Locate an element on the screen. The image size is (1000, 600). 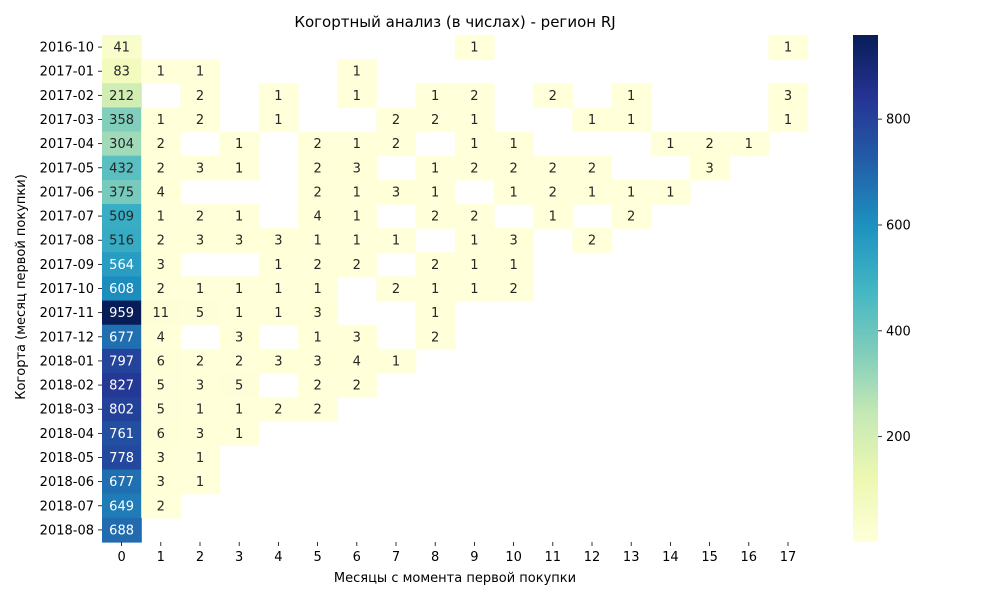
y-tick-label: 2017-08 is located at coordinates (67, 241).